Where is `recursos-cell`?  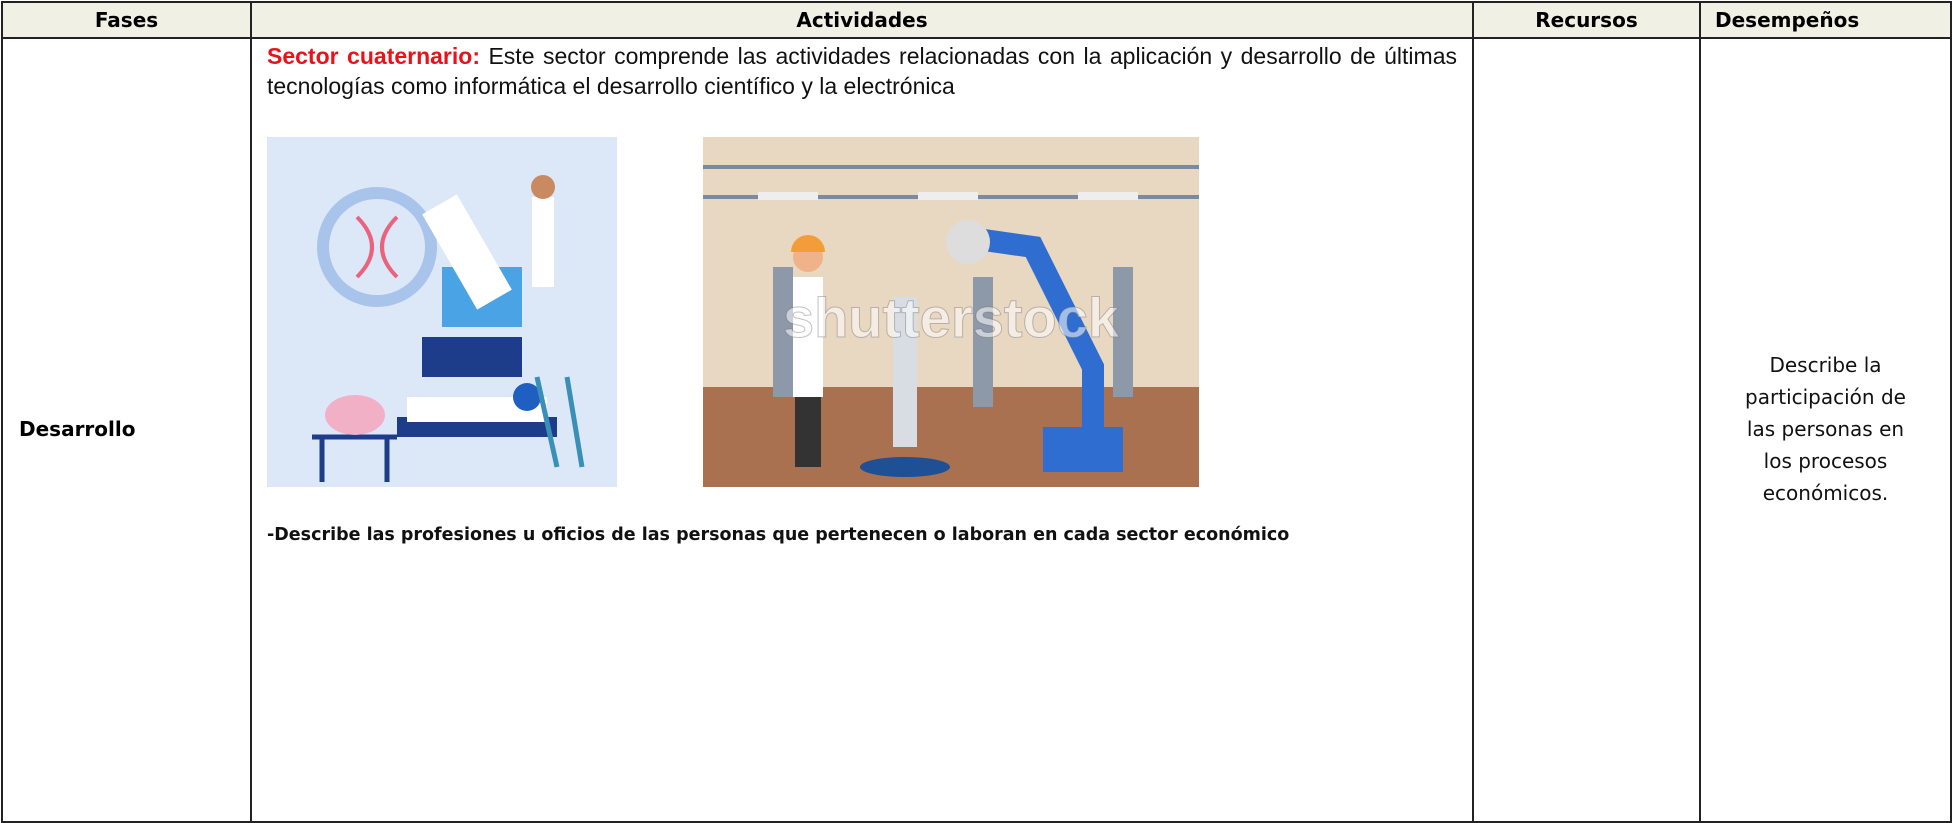
recursos-cell is located at coordinates (1586, 430).